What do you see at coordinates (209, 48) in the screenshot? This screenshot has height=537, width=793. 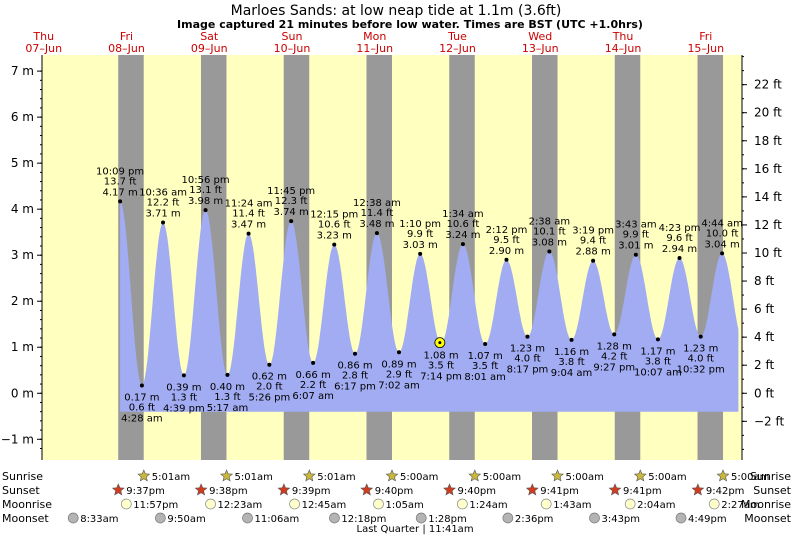 I see `day-date: 09–Jun` at bounding box center [209, 48].